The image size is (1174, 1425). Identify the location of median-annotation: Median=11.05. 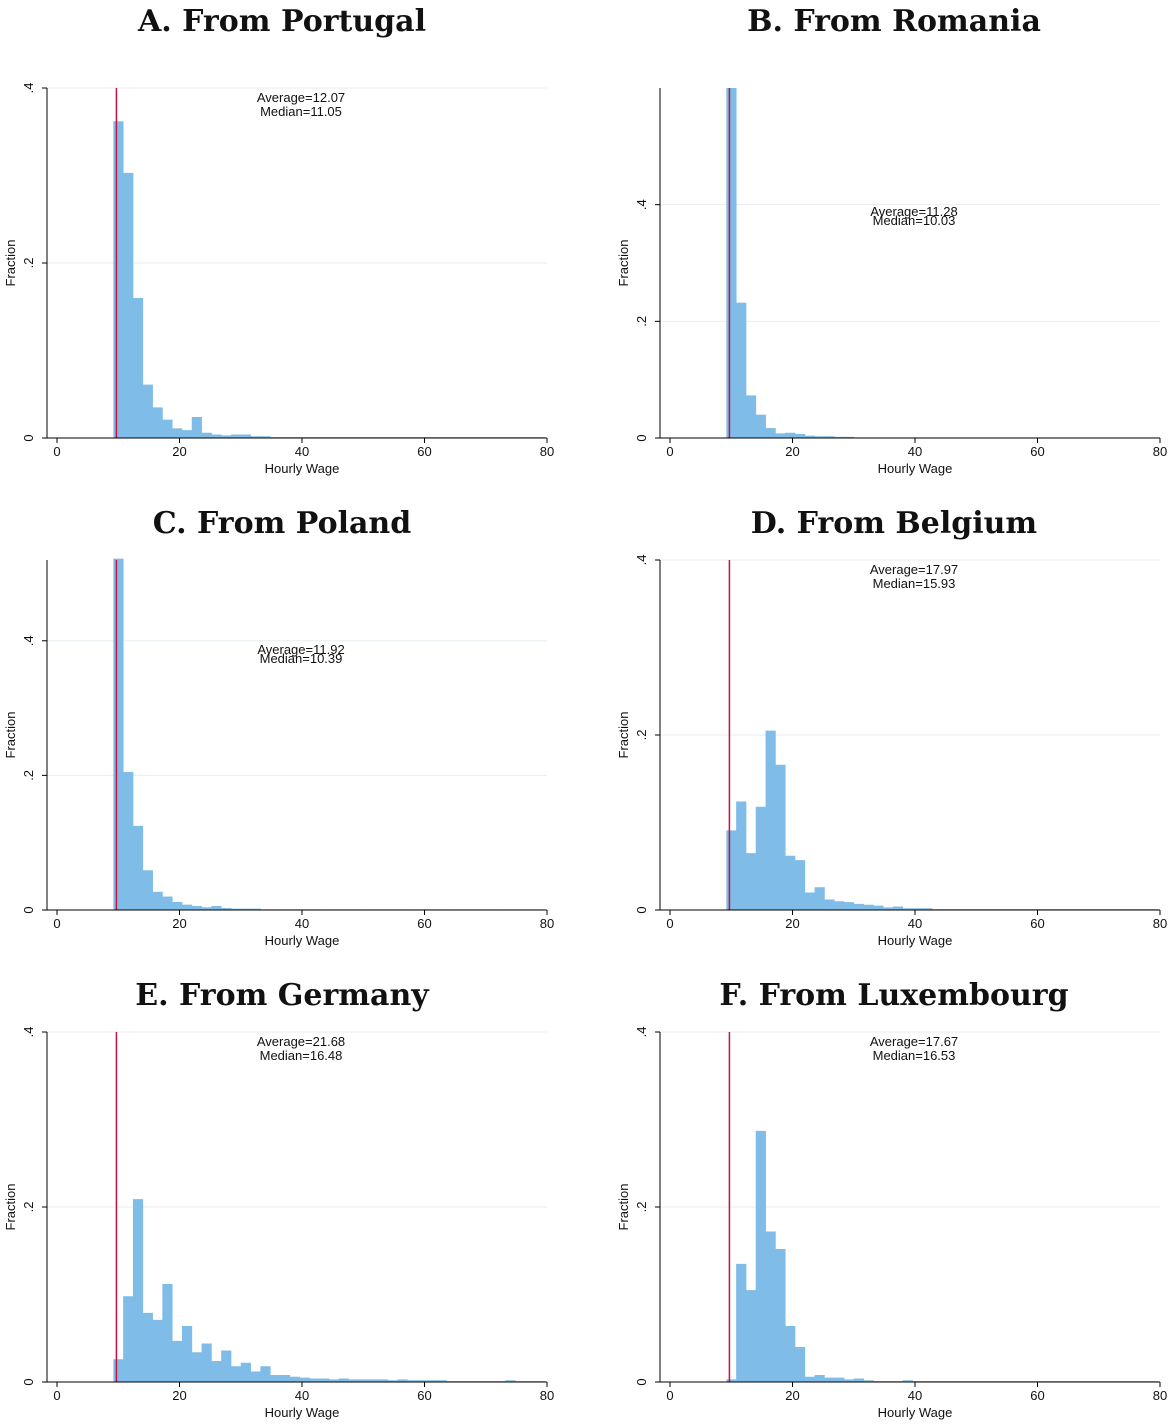
(301, 111).